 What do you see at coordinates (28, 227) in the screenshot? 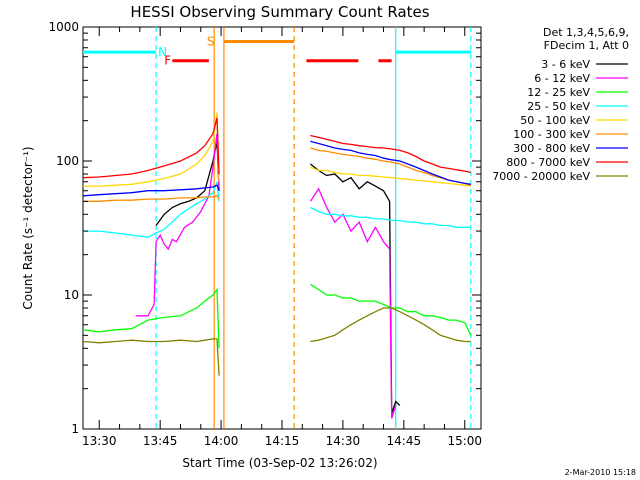
I see `y-axis-label: Count Rate (s⁻¹ detector⁻¹)` at bounding box center [28, 227].